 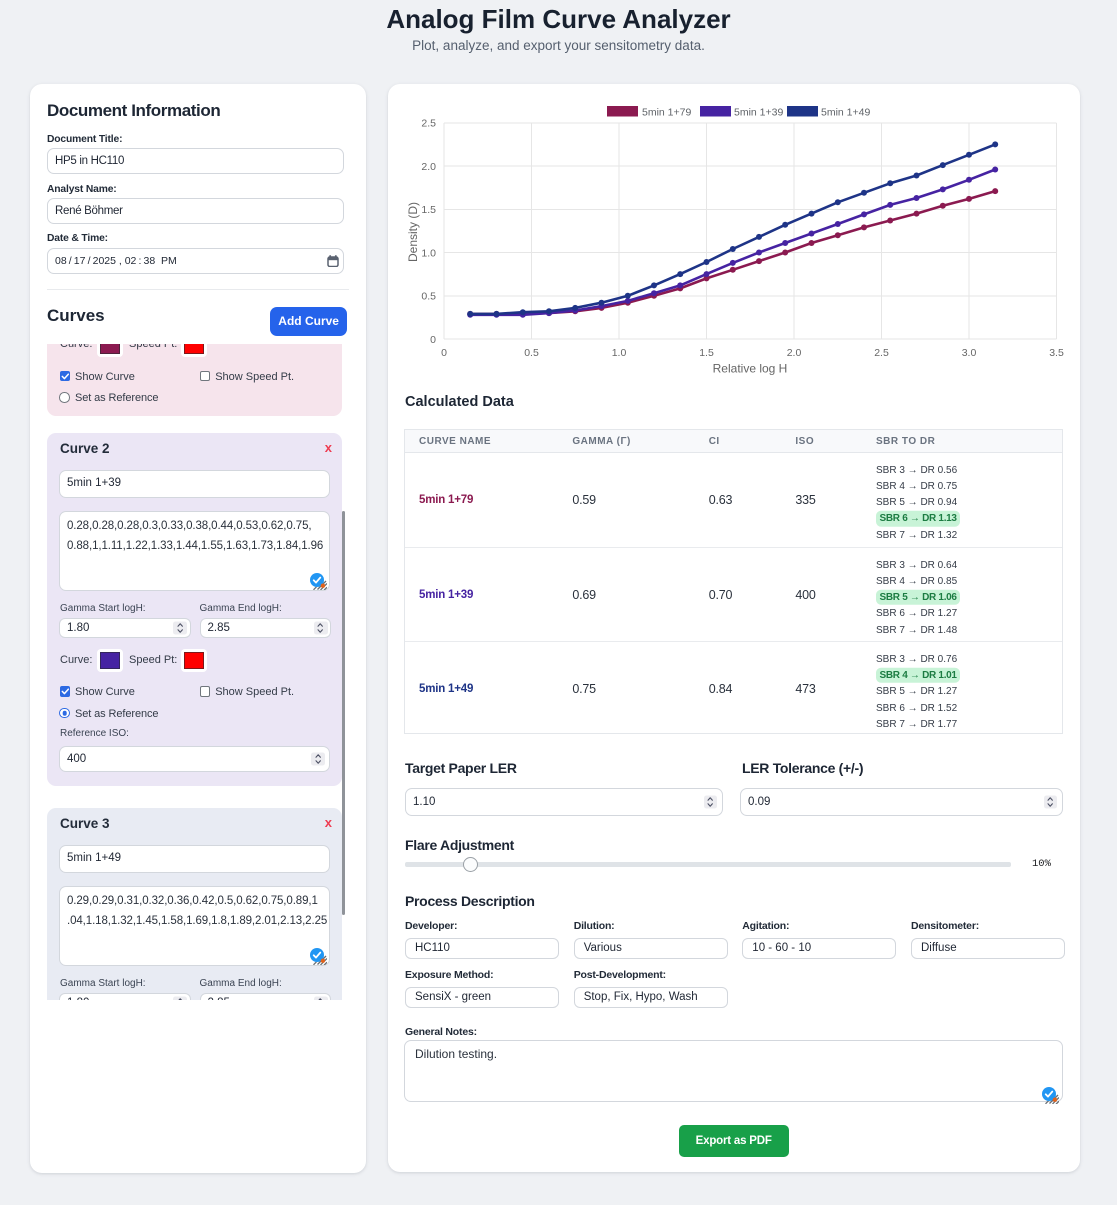 What do you see at coordinates (1056, 353) in the screenshot?
I see `svg-text: 3.5` at bounding box center [1056, 353].